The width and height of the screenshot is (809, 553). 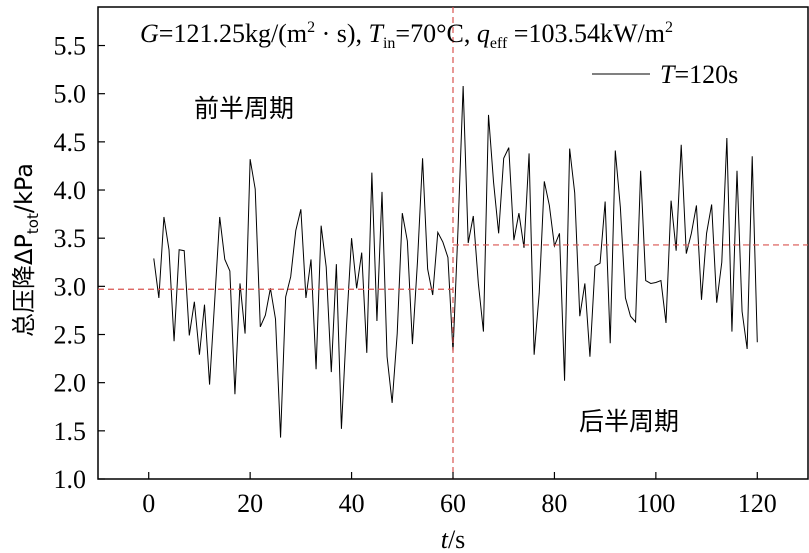 What do you see at coordinates (233, 33) in the screenshot?
I see `g-value: =121.25kg/(m` at bounding box center [233, 33].